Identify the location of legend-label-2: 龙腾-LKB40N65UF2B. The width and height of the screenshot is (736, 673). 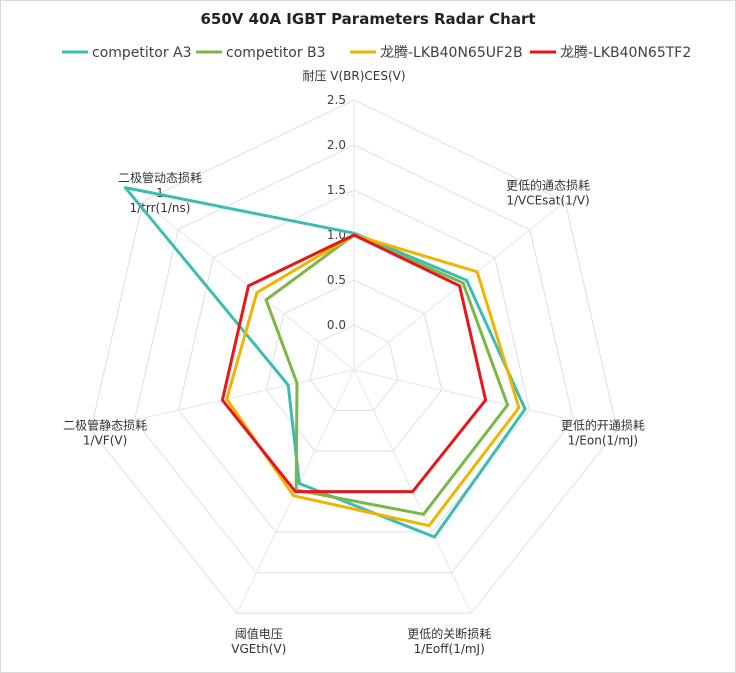
(451, 52).